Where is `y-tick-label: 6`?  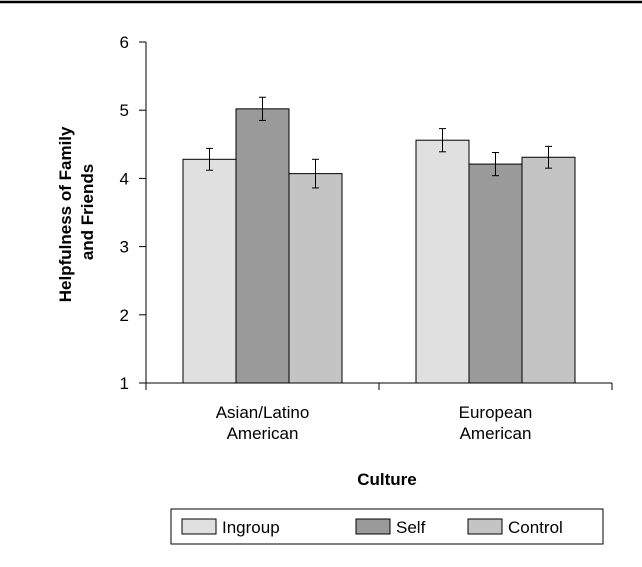 y-tick-label: 6 is located at coordinates (124, 42).